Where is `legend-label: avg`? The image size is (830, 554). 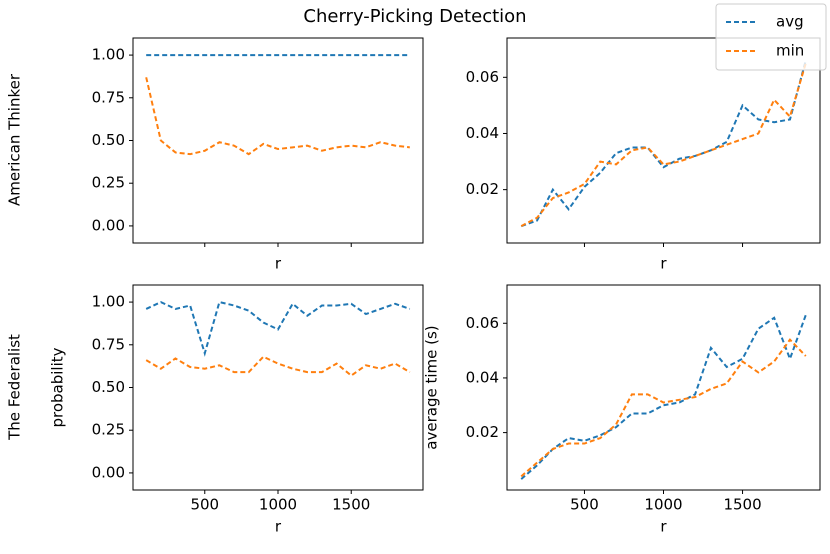 legend-label: avg is located at coordinates (790, 22).